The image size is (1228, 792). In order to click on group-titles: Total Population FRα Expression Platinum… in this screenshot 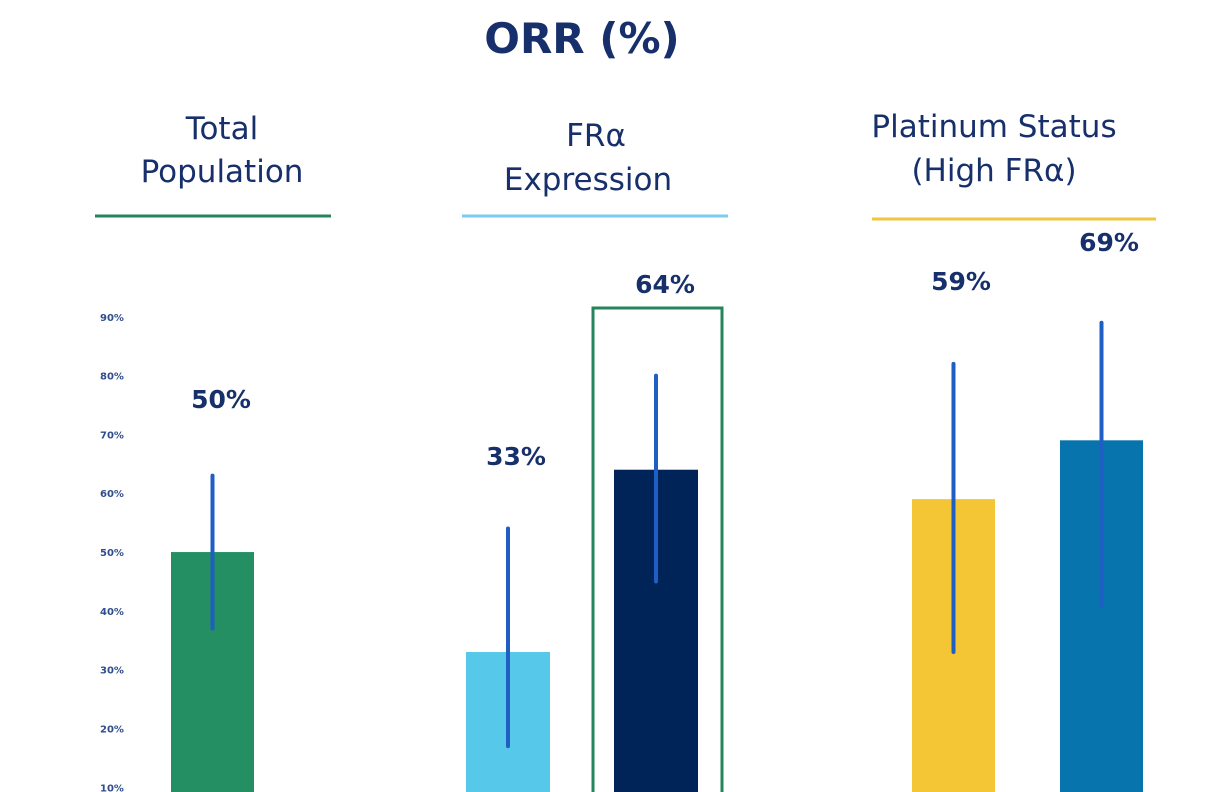, I will do `click(629, 153)`.